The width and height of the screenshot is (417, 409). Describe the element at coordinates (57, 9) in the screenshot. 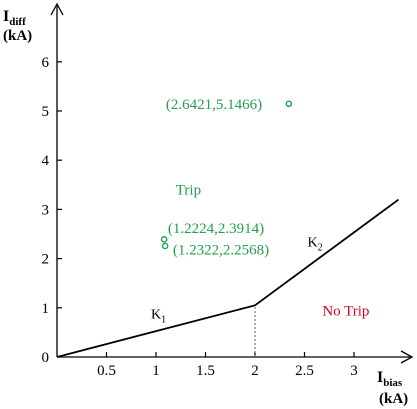

I see `y-axis-arrow-icon` at that location.